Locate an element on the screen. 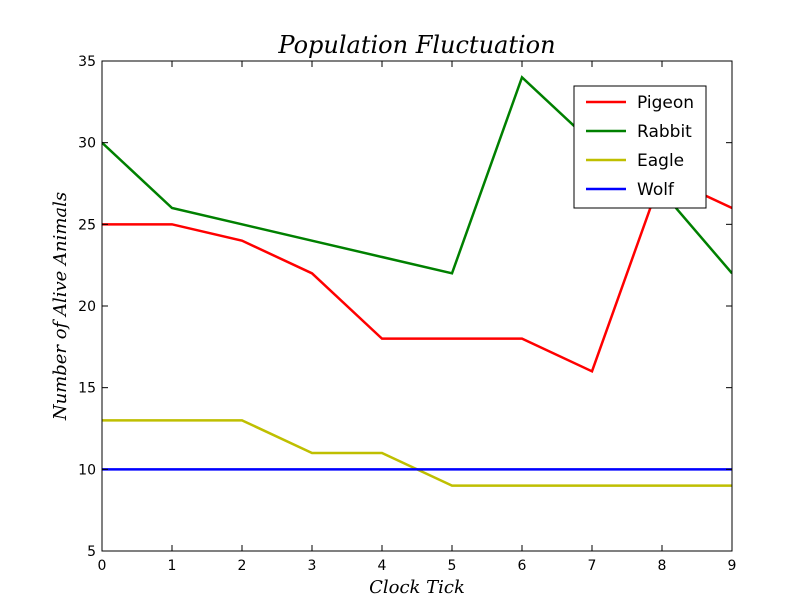 The height and width of the screenshot is (612, 812). x-tick-label: 1 is located at coordinates (172, 566).